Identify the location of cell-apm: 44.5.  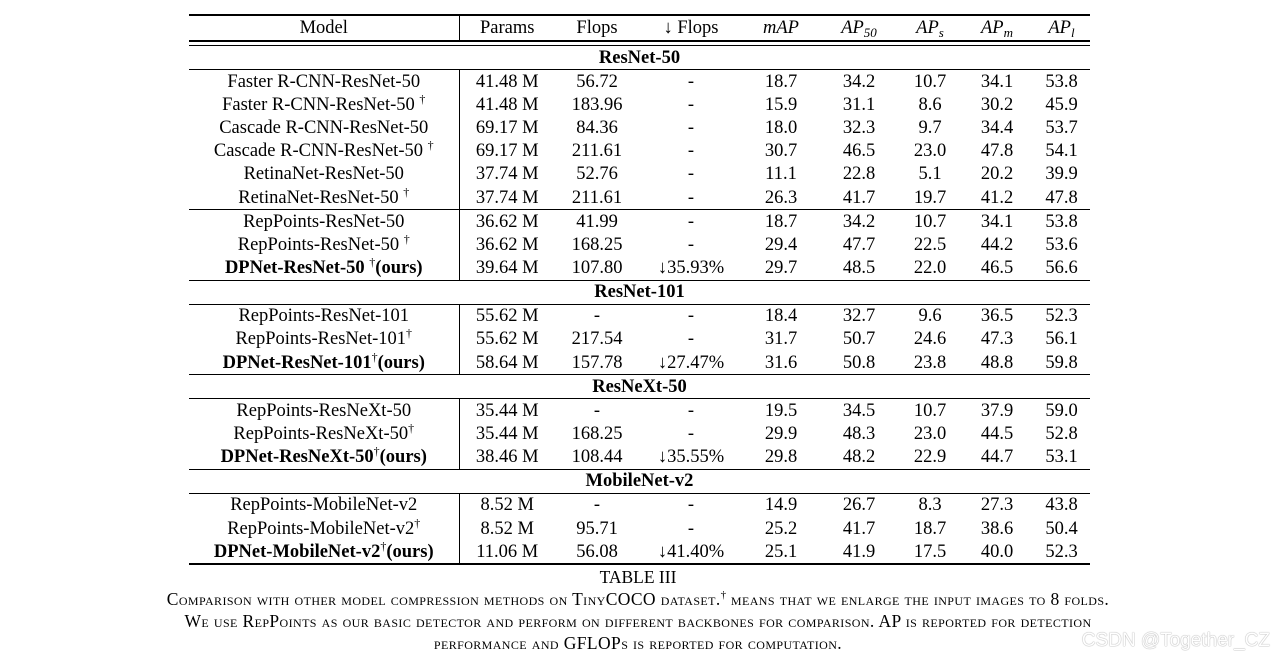
(997, 434).